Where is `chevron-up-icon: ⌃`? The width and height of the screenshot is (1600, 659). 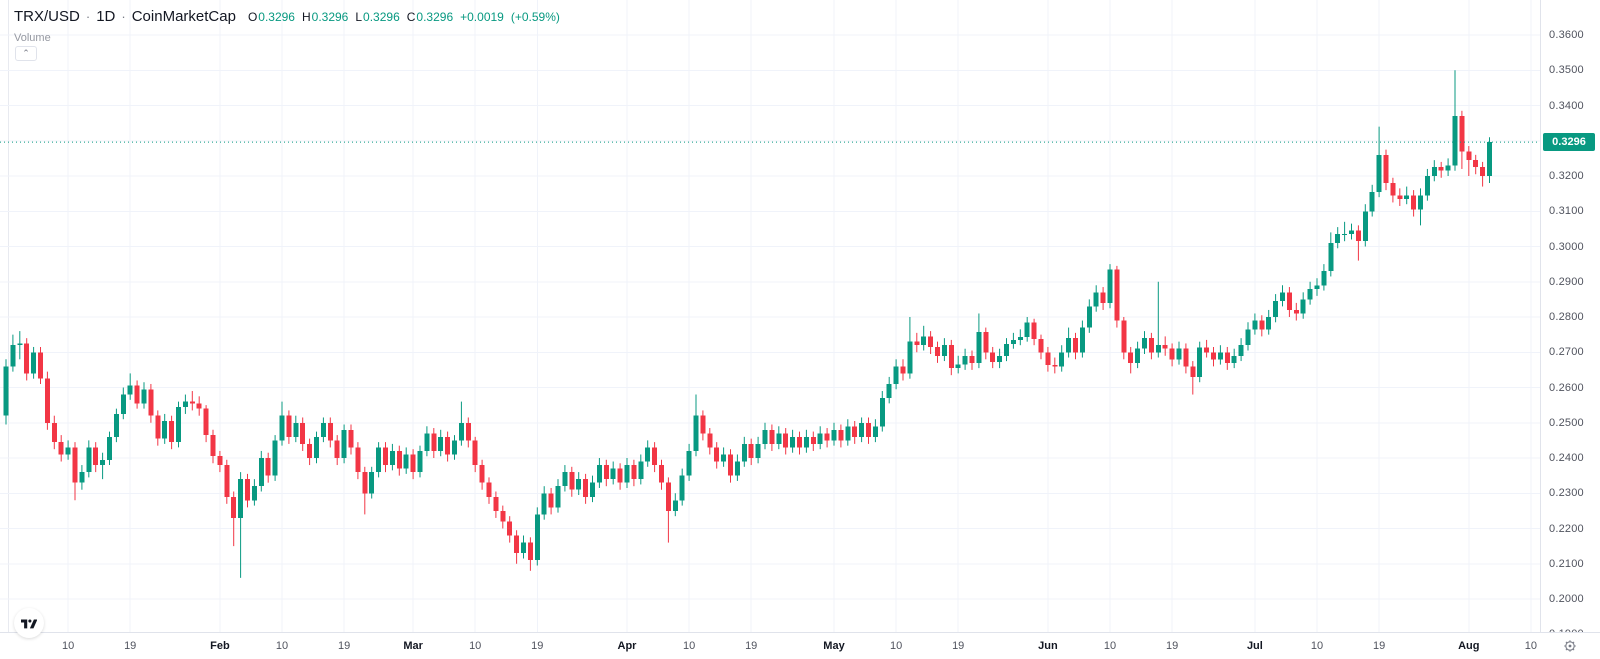
chevron-up-icon: ⌃ is located at coordinates (26, 53).